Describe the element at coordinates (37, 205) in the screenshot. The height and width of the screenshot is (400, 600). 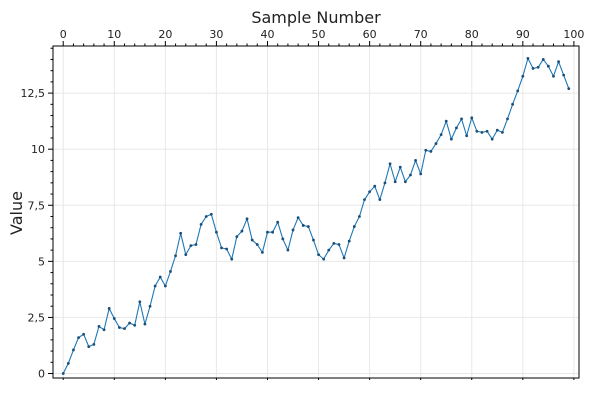
I see `y-tick-label: 7,5` at that location.